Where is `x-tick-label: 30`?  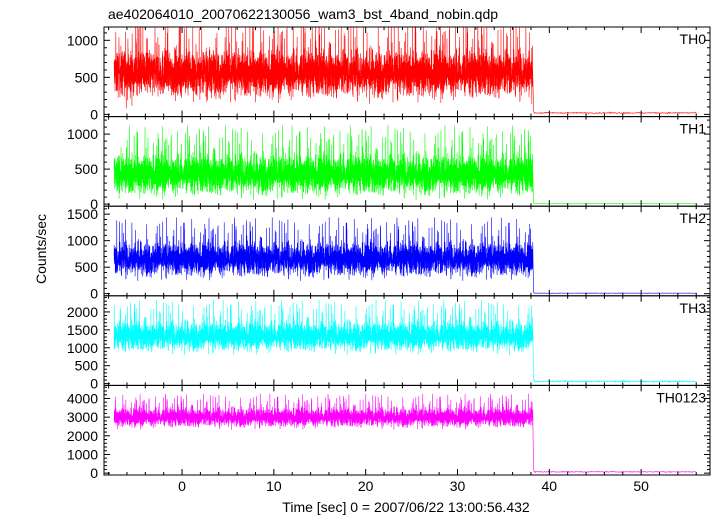
x-tick-label: 30 is located at coordinates (458, 486).